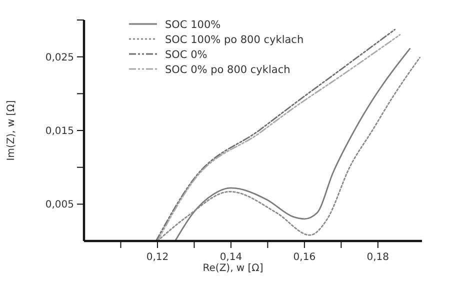  I want to click on x-tick-label: 0,12, so click(157, 257).